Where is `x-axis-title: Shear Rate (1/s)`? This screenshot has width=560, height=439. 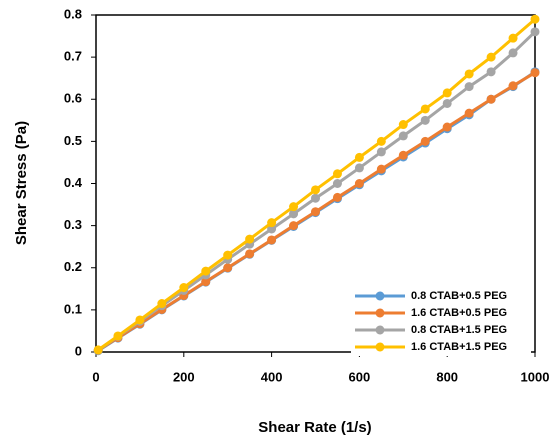 x-axis-title: Shear Rate (1/s) is located at coordinates (314, 427).